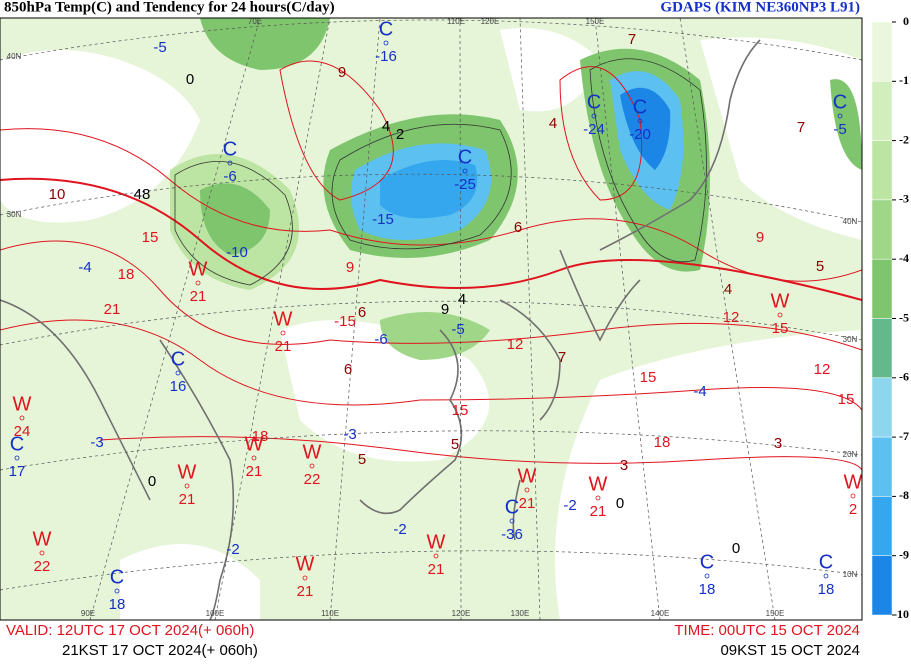 This screenshot has width=911, height=665. Describe the element at coordinates (190, 79) in the screenshot. I see `contour-label: 0` at that location.